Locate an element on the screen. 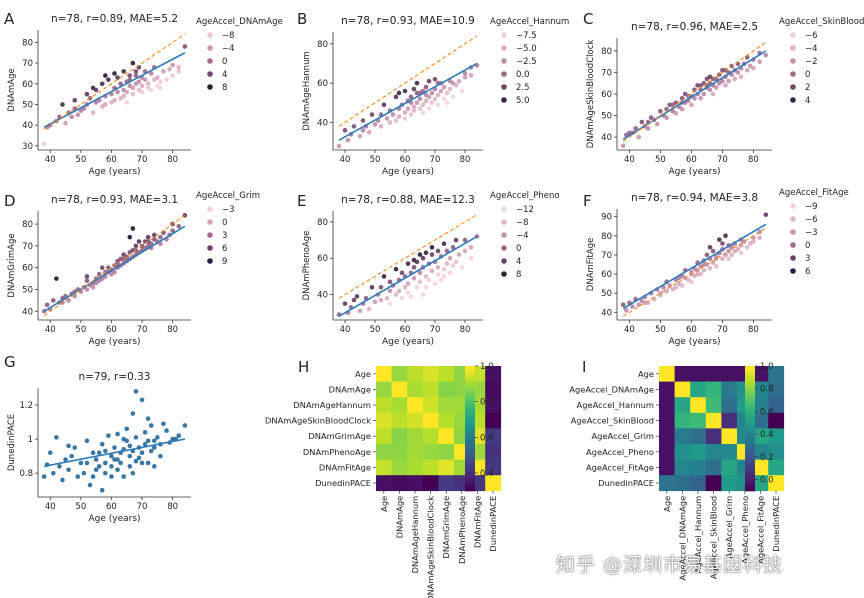 Image resolution: width=864 pixels, height=598 pixels. y-tick-label: 80 is located at coordinates (322, 223).